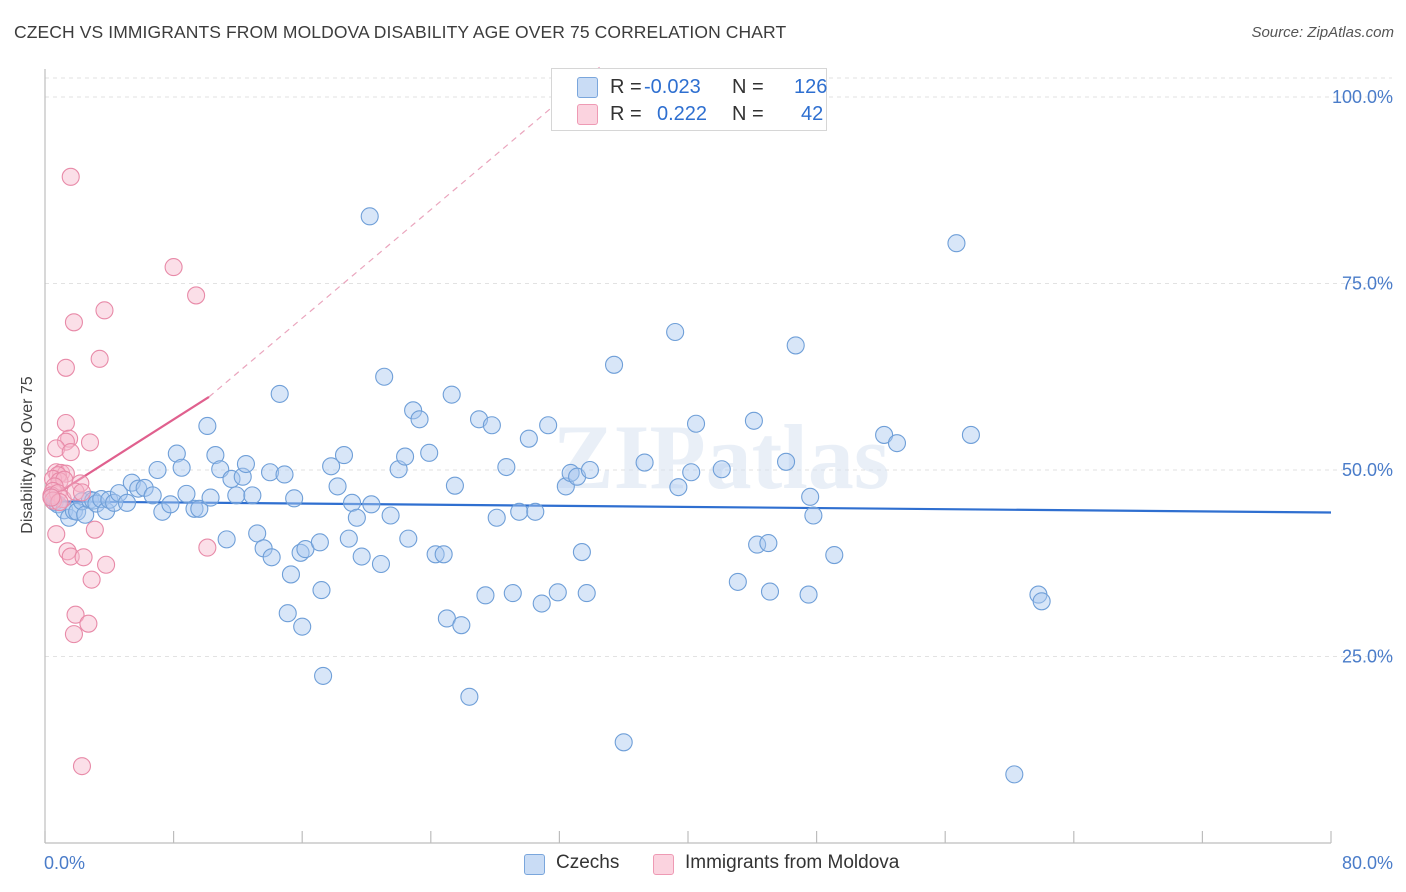 The image size is (1406, 892). What do you see at coordinates (587, 114) in the screenshot?
I see `legend-swatch-moldova` at bounding box center [587, 114].